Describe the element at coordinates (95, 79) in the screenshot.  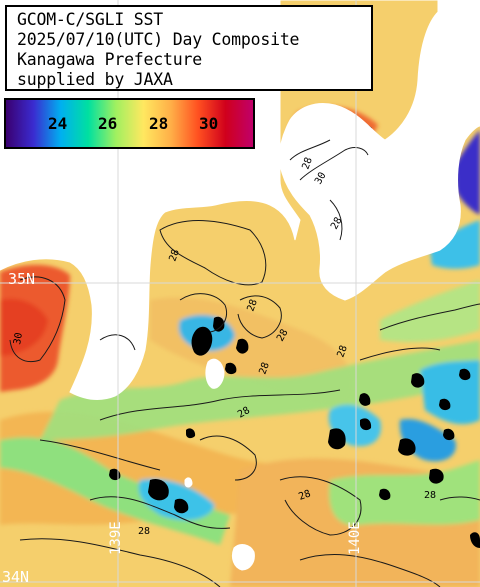
I see `title-credit: supplied by JAXA` at that location.